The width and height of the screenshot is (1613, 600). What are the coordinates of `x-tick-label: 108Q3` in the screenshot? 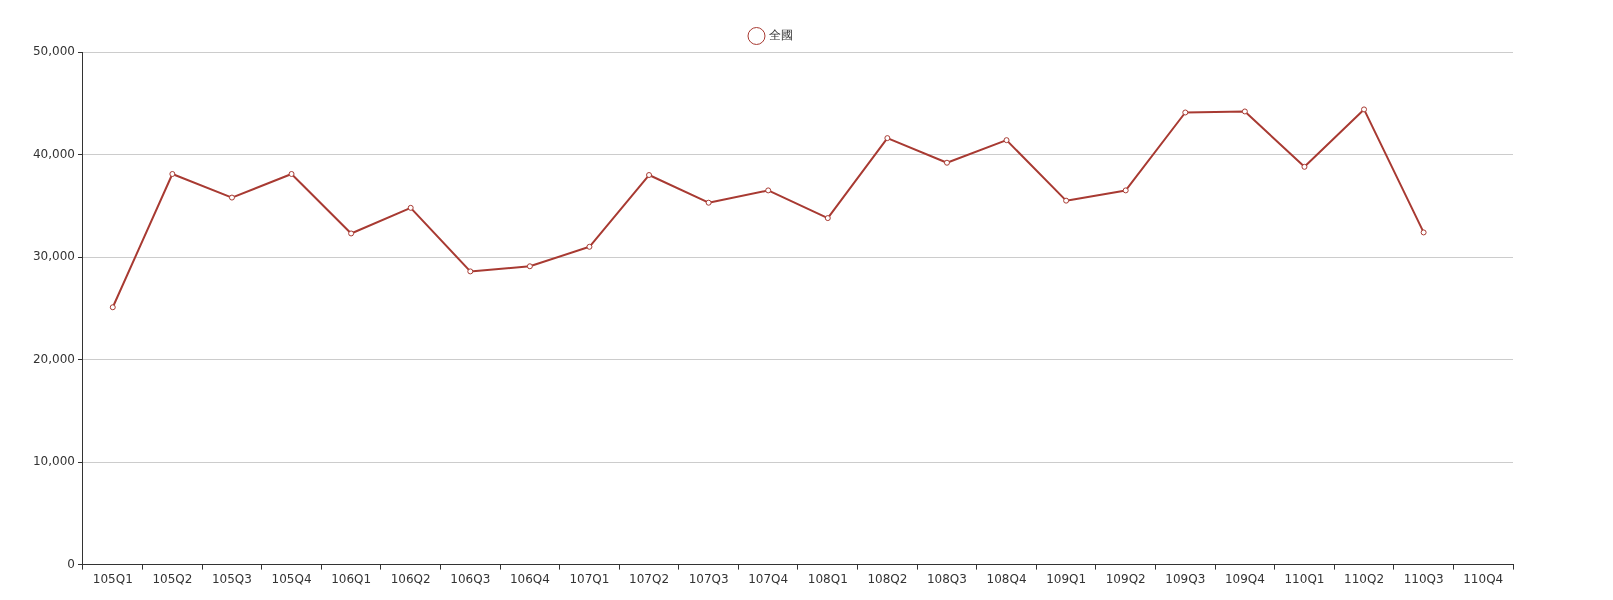 It's located at (946, 578).